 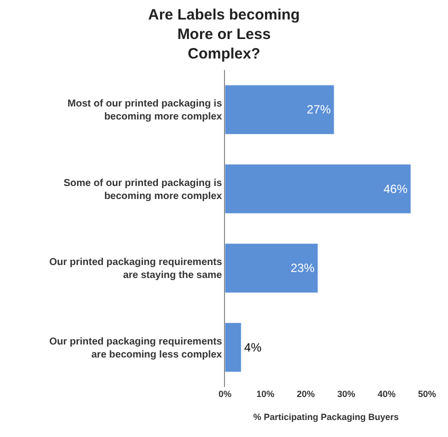 I want to click on x-tick-label: 20%, so click(x=305, y=394).